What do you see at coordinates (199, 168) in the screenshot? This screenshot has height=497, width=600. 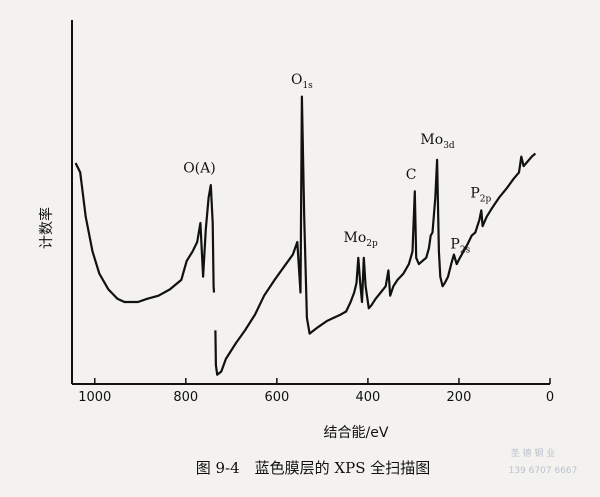 I see `peak-label-oa: O(A)` at bounding box center [199, 168].